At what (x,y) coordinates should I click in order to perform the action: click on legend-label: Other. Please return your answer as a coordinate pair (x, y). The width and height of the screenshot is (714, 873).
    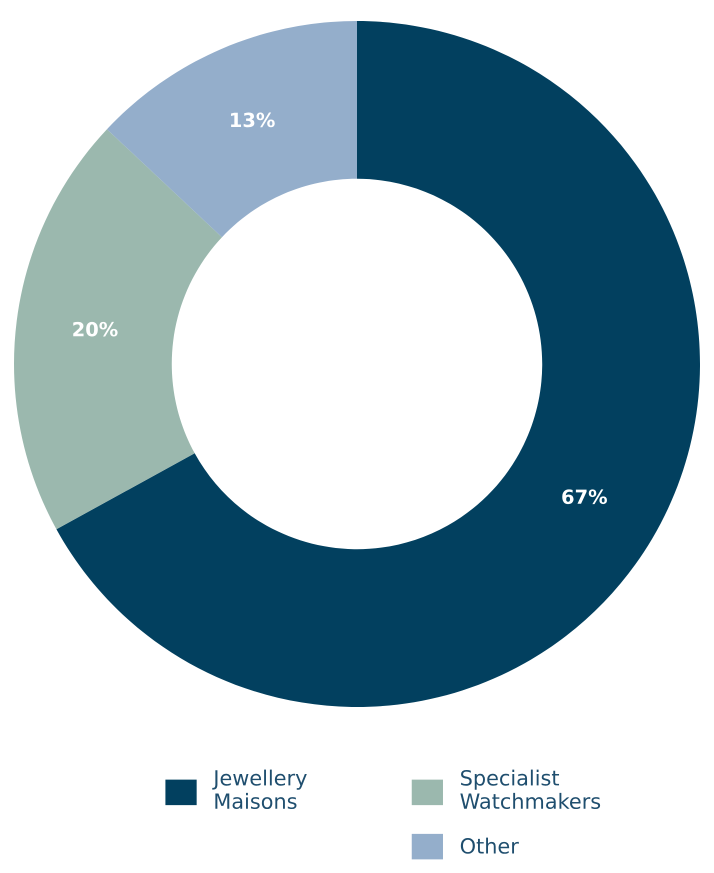
    Looking at the image, I should click on (489, 846).